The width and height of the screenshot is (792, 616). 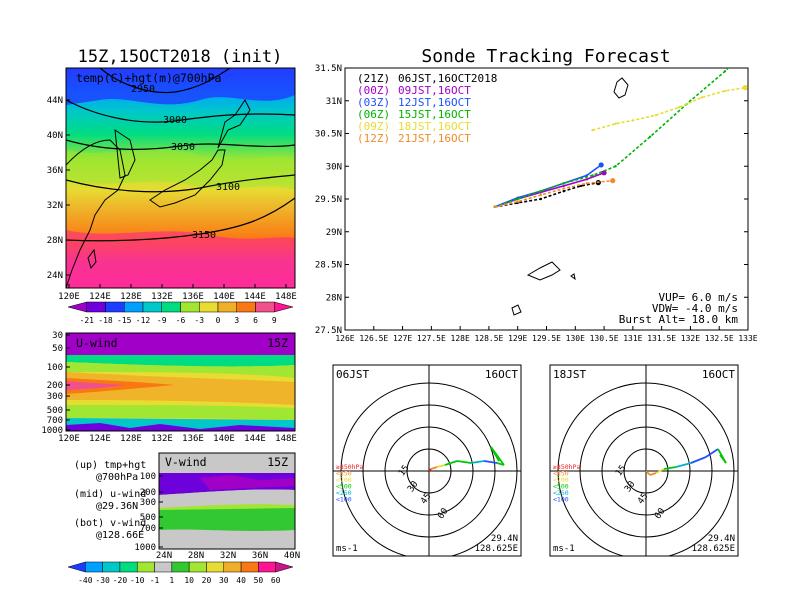 I want to click on track-lon-tick: 127.5E, so click(x=431, y=338).